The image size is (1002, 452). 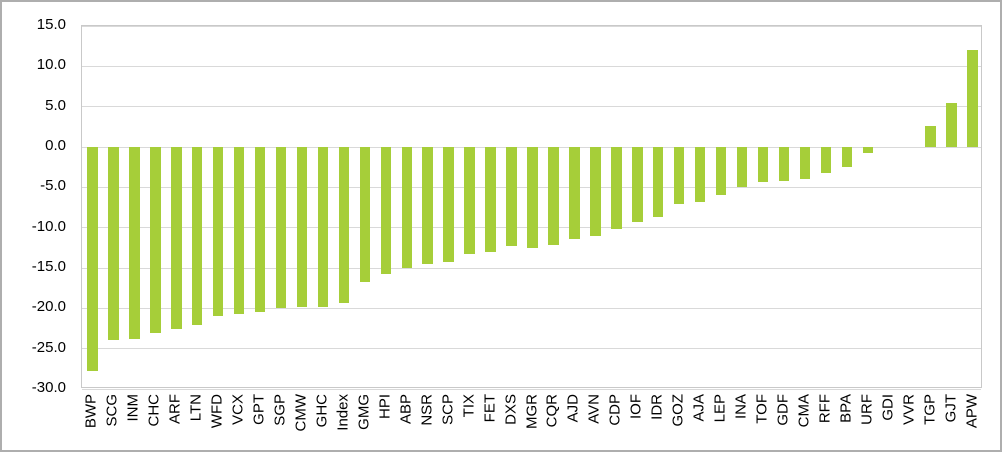 What do you see at coordinates (302, 227) in the screenshot?
I see `bar-CMW` at bounding box center [302, 227].